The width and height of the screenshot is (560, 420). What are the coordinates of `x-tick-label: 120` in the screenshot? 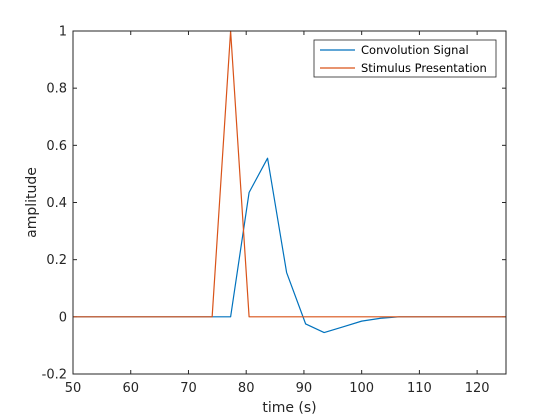 It's located at (477, 388).